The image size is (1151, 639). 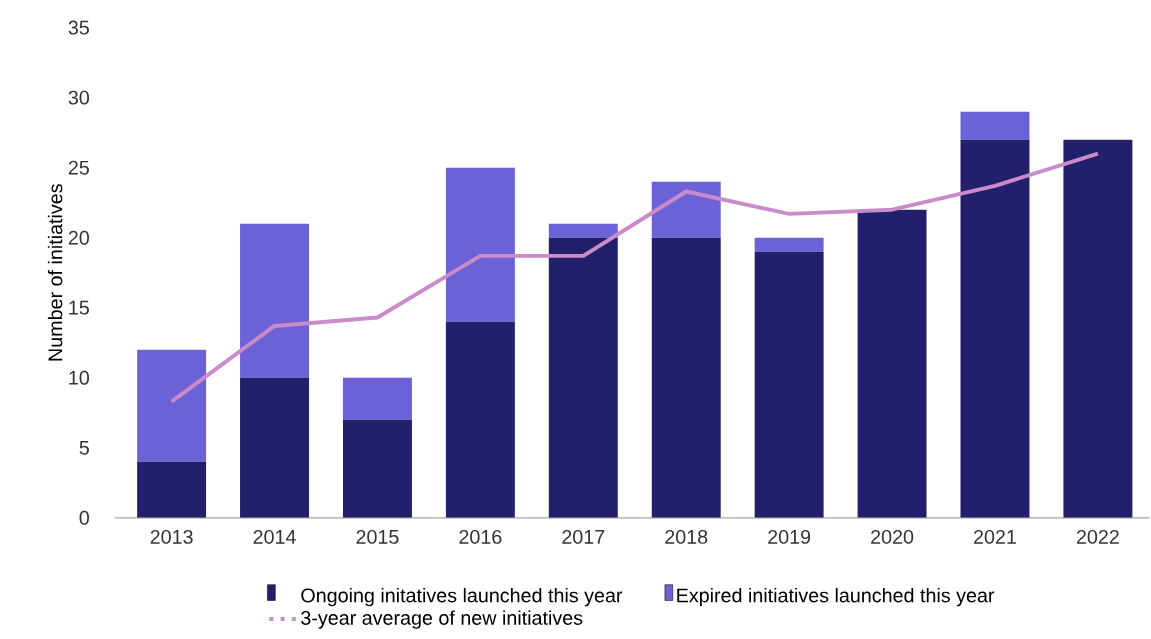 What do you see at coordinates (79, 307) in the screenshot?
I see `y-tick-label: 15` at bounding box center [79, 307].